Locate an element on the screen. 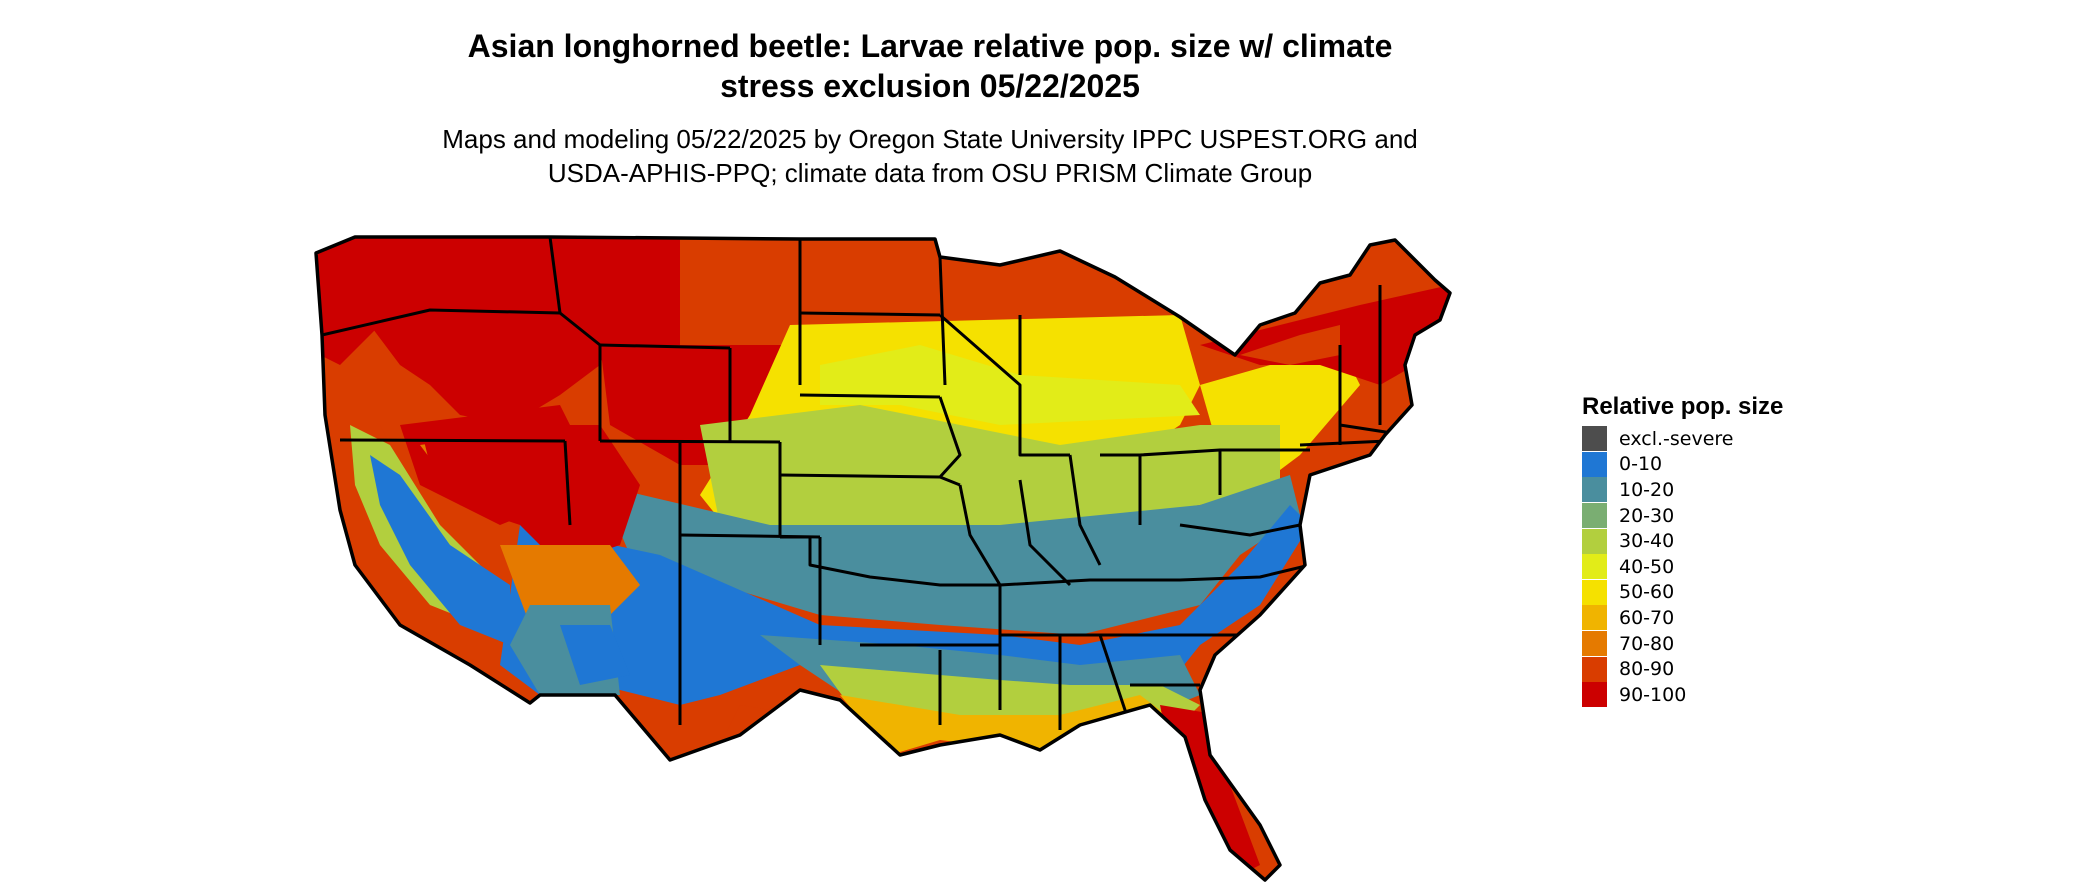  legend-title: Relative pop. size is located at coordinates (1683, 406).